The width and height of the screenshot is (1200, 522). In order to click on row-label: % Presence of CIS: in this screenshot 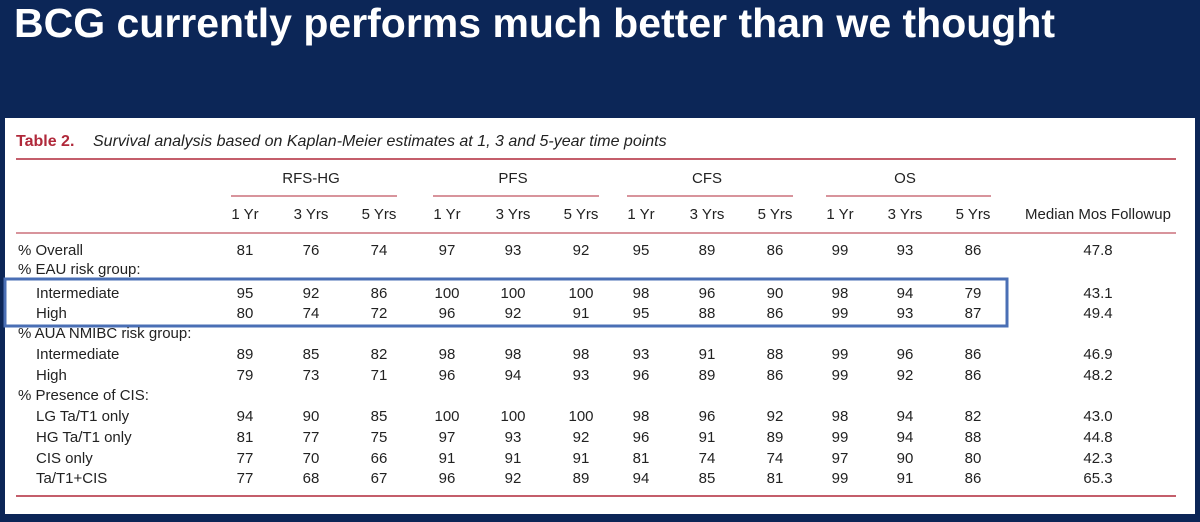, I will do `click(83, 395)`.